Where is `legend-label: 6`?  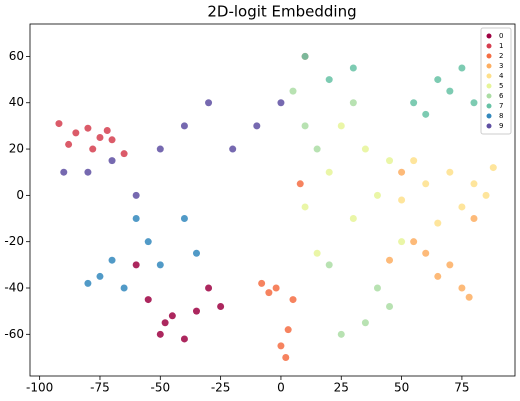 legend-label: 6 is located at coordinates (501, 96).